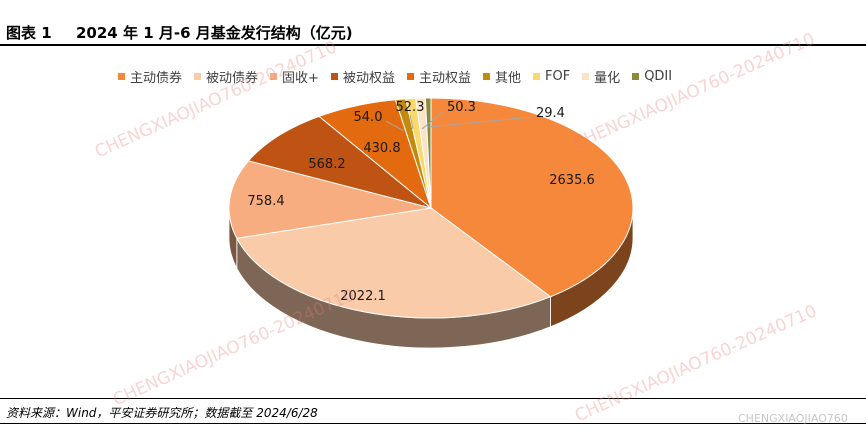 The width and height of the screenshot is (866, 436). What do you see at coordinates (156, 78) in the screenshot?
I see `legend-label: 主动债券` at bounding box center [156, 78].